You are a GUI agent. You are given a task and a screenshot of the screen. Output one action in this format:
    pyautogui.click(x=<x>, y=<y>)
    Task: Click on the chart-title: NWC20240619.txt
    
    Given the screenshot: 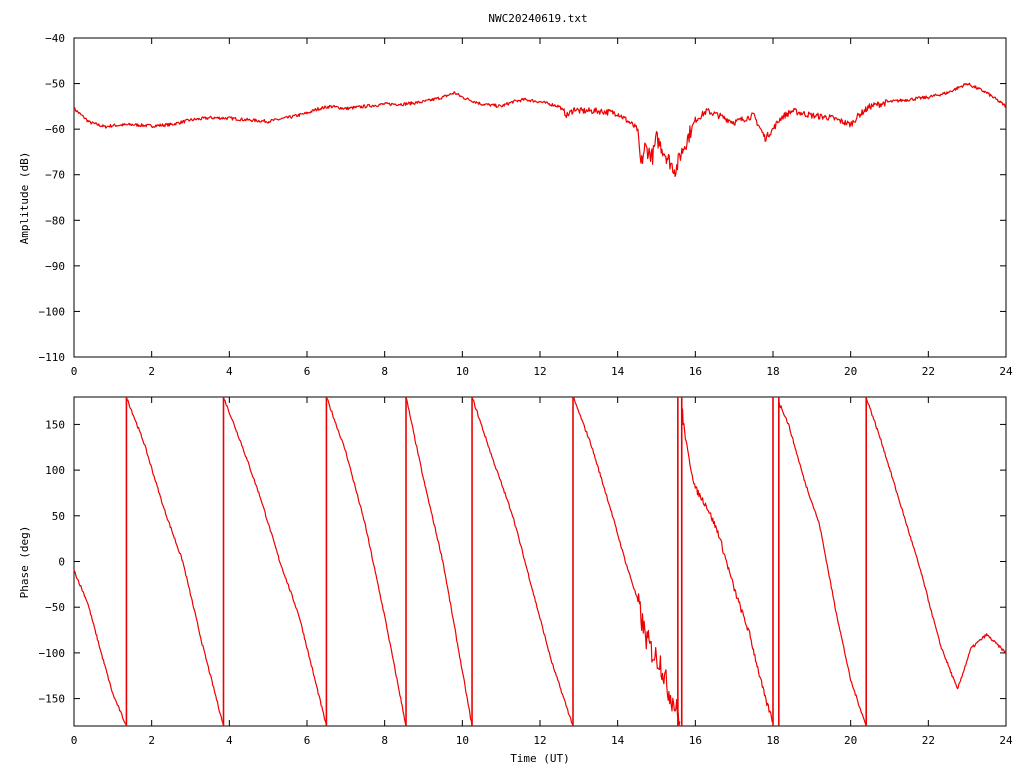 What is the action you would take?
    pyautogui.click(x=537, y=18)
    